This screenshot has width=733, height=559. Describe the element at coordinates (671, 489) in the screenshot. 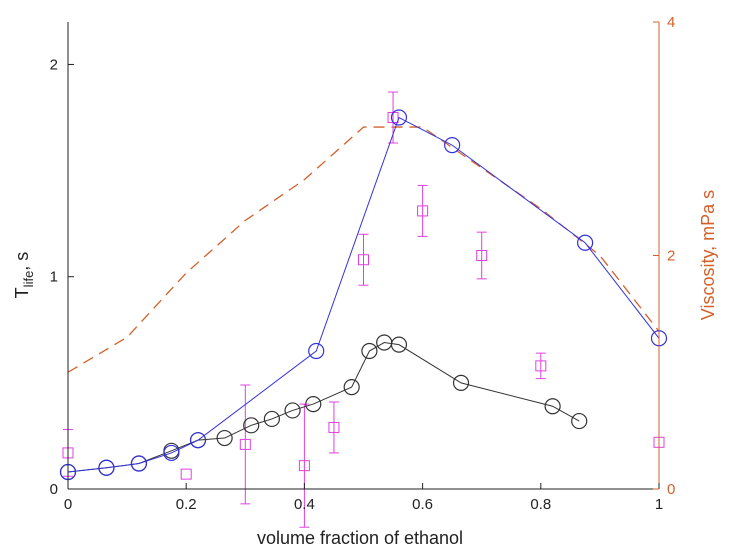

I see `y2-tick-label: 0` at that location.